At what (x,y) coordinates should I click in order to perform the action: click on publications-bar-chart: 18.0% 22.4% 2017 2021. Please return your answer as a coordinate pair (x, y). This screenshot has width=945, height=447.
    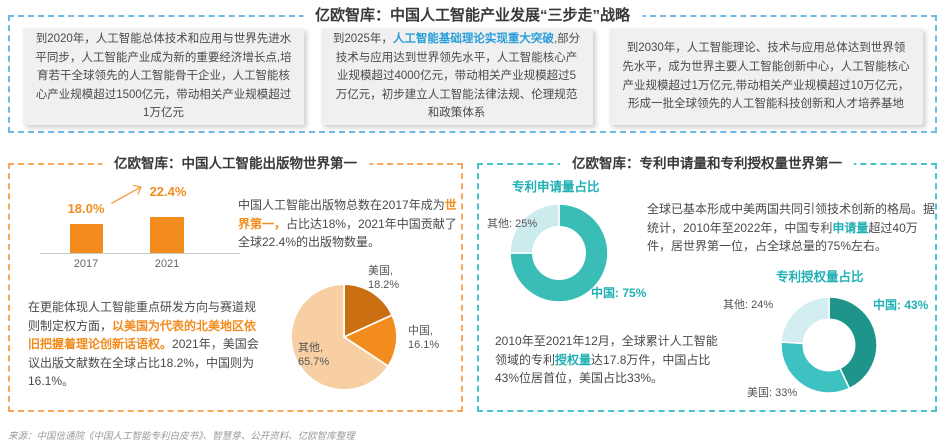
    Looking at the image, I should click on (139, 231).